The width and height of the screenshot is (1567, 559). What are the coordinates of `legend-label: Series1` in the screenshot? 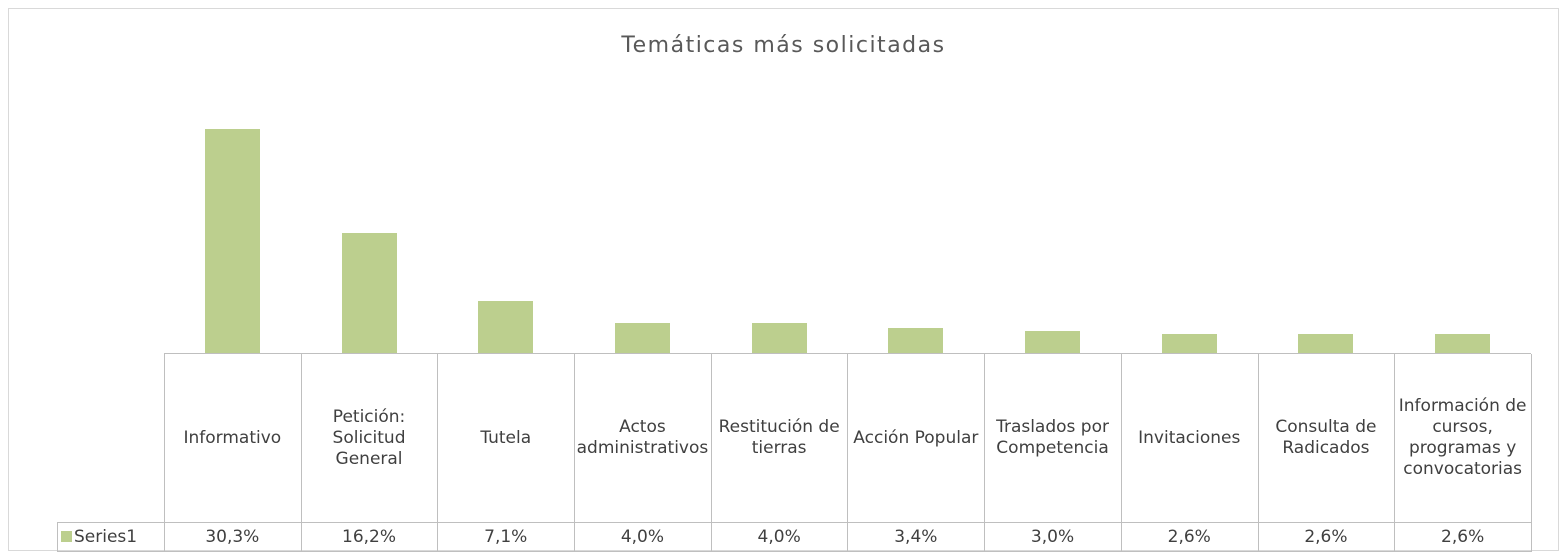 It's located at (106, 536).